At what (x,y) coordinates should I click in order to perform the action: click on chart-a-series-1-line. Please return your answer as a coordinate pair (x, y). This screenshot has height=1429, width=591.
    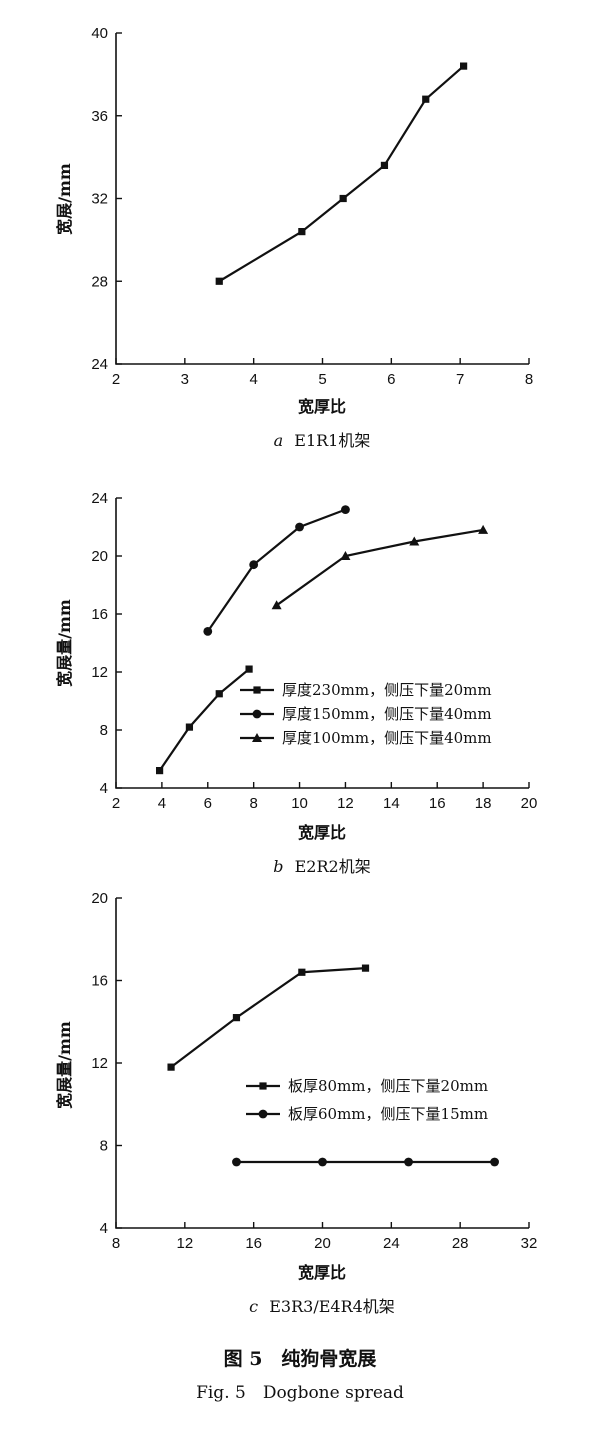
    Looking at the image, I should click on (341, 174).